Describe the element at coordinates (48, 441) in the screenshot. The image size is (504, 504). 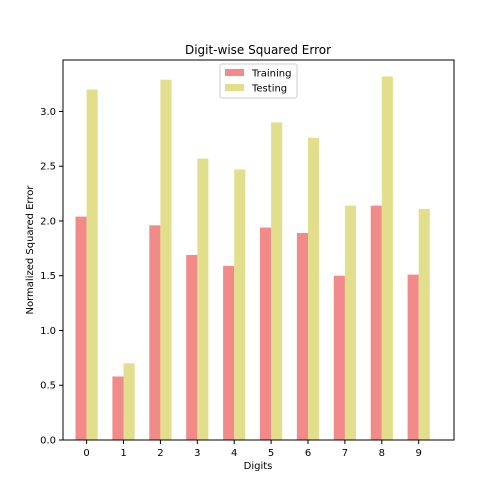
I see `y-tick-label: 0.0` at that location.